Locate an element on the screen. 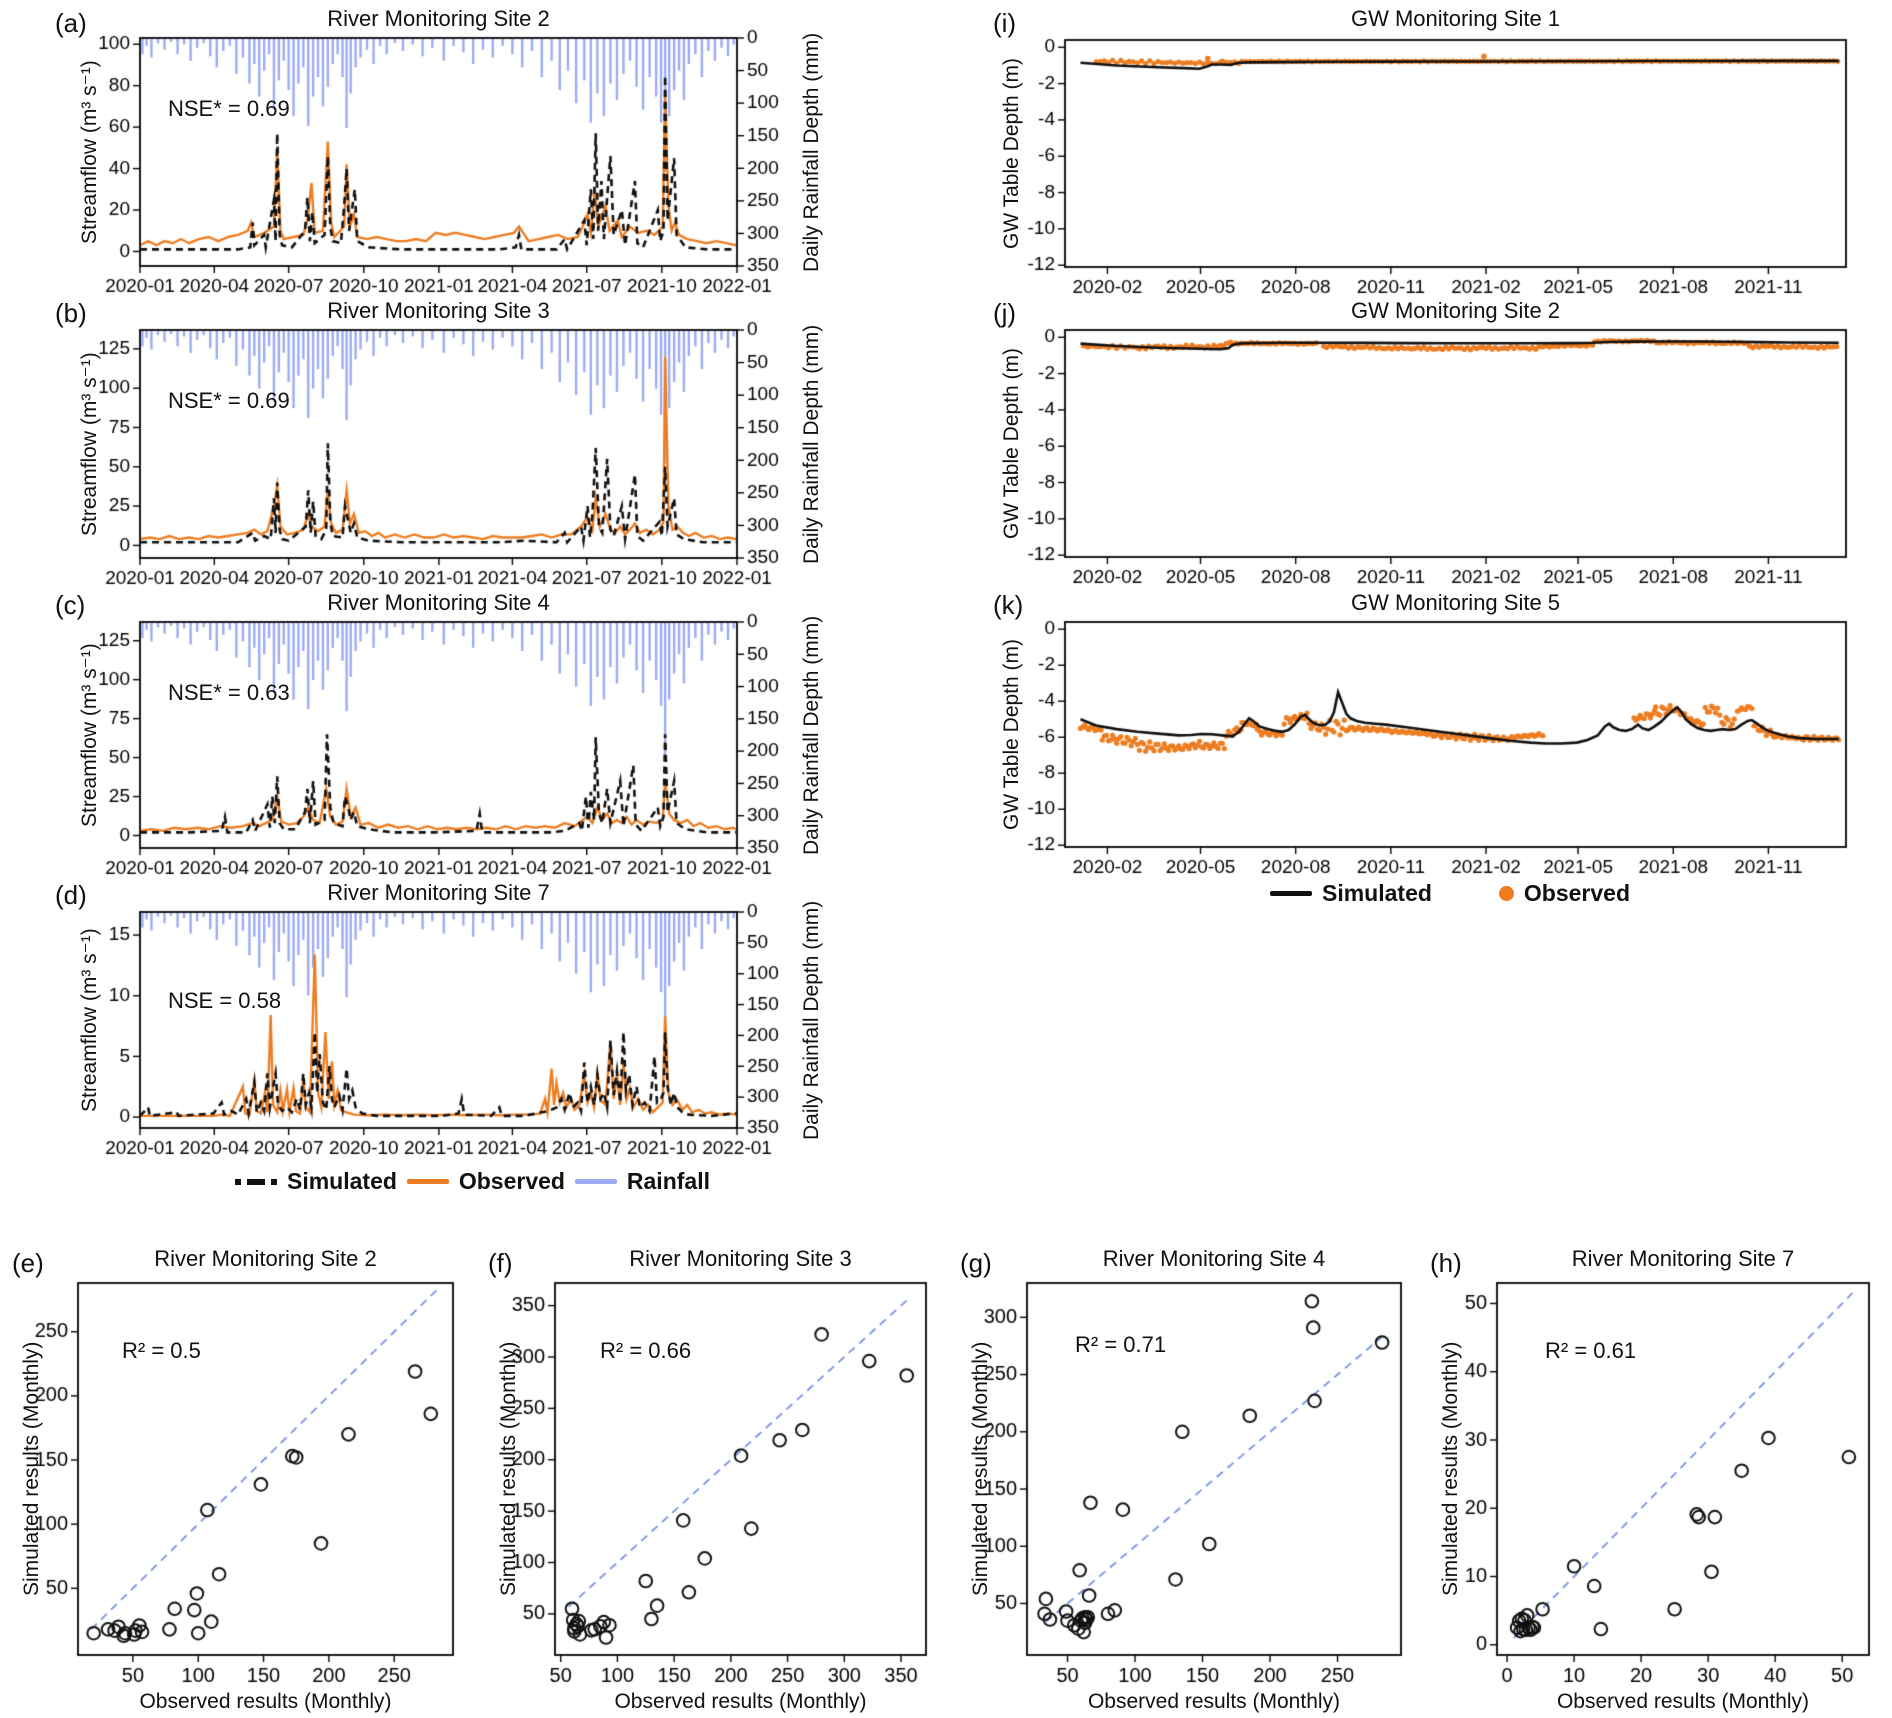 The height and width of the screenshot is (1718, 1892). panel-label-a: (a) is located at coordinates (71, 23).